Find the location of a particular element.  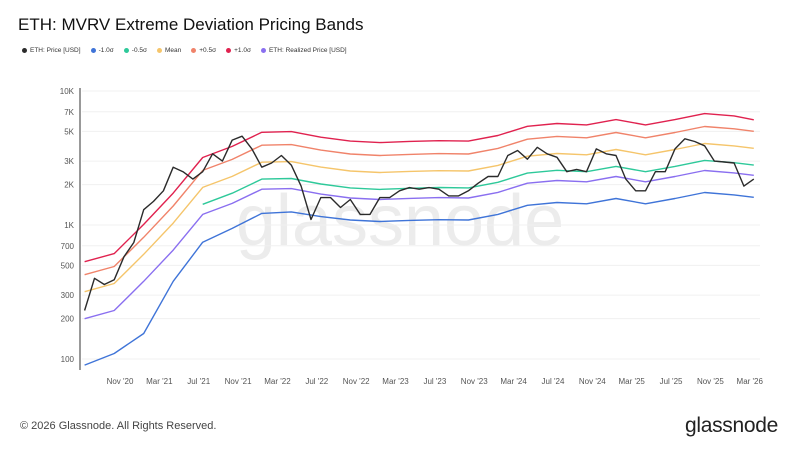

legend-item-minus-0-5: -0.5σ is located at coordinates (135, 50).